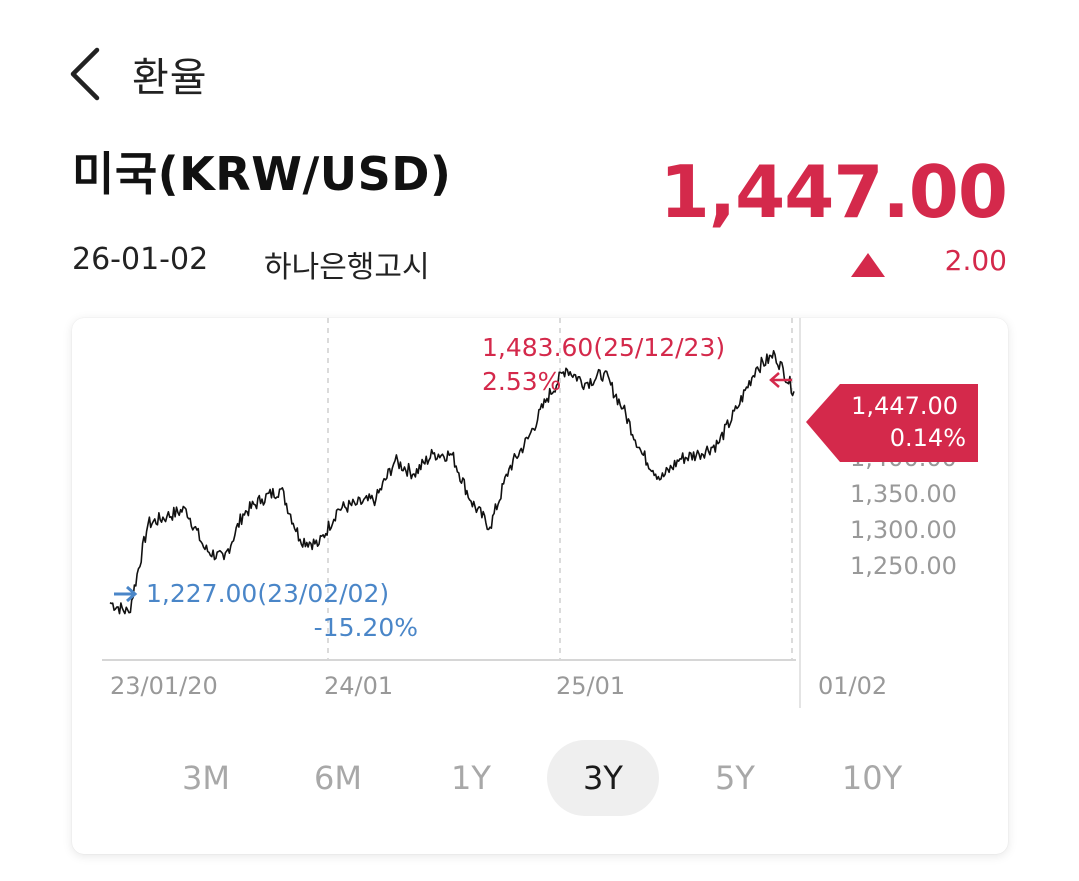  I want to click on x-tick-label: 24/01, so click(358, 686).